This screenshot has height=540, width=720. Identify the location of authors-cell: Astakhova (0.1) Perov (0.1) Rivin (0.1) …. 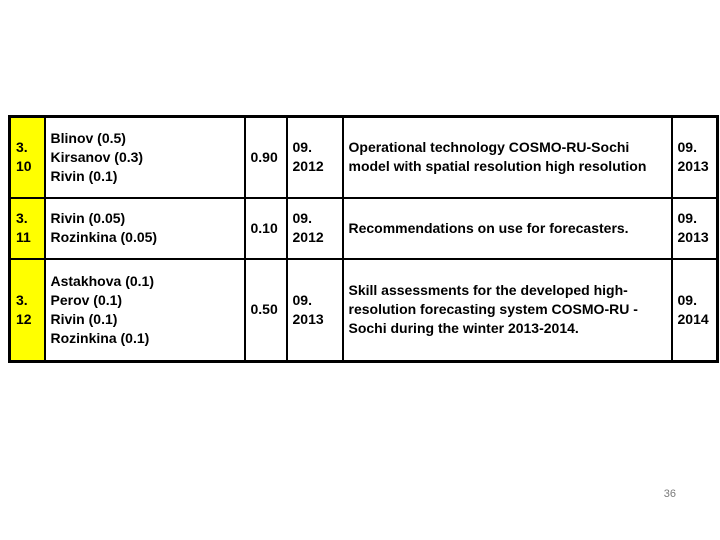
(144, 310).